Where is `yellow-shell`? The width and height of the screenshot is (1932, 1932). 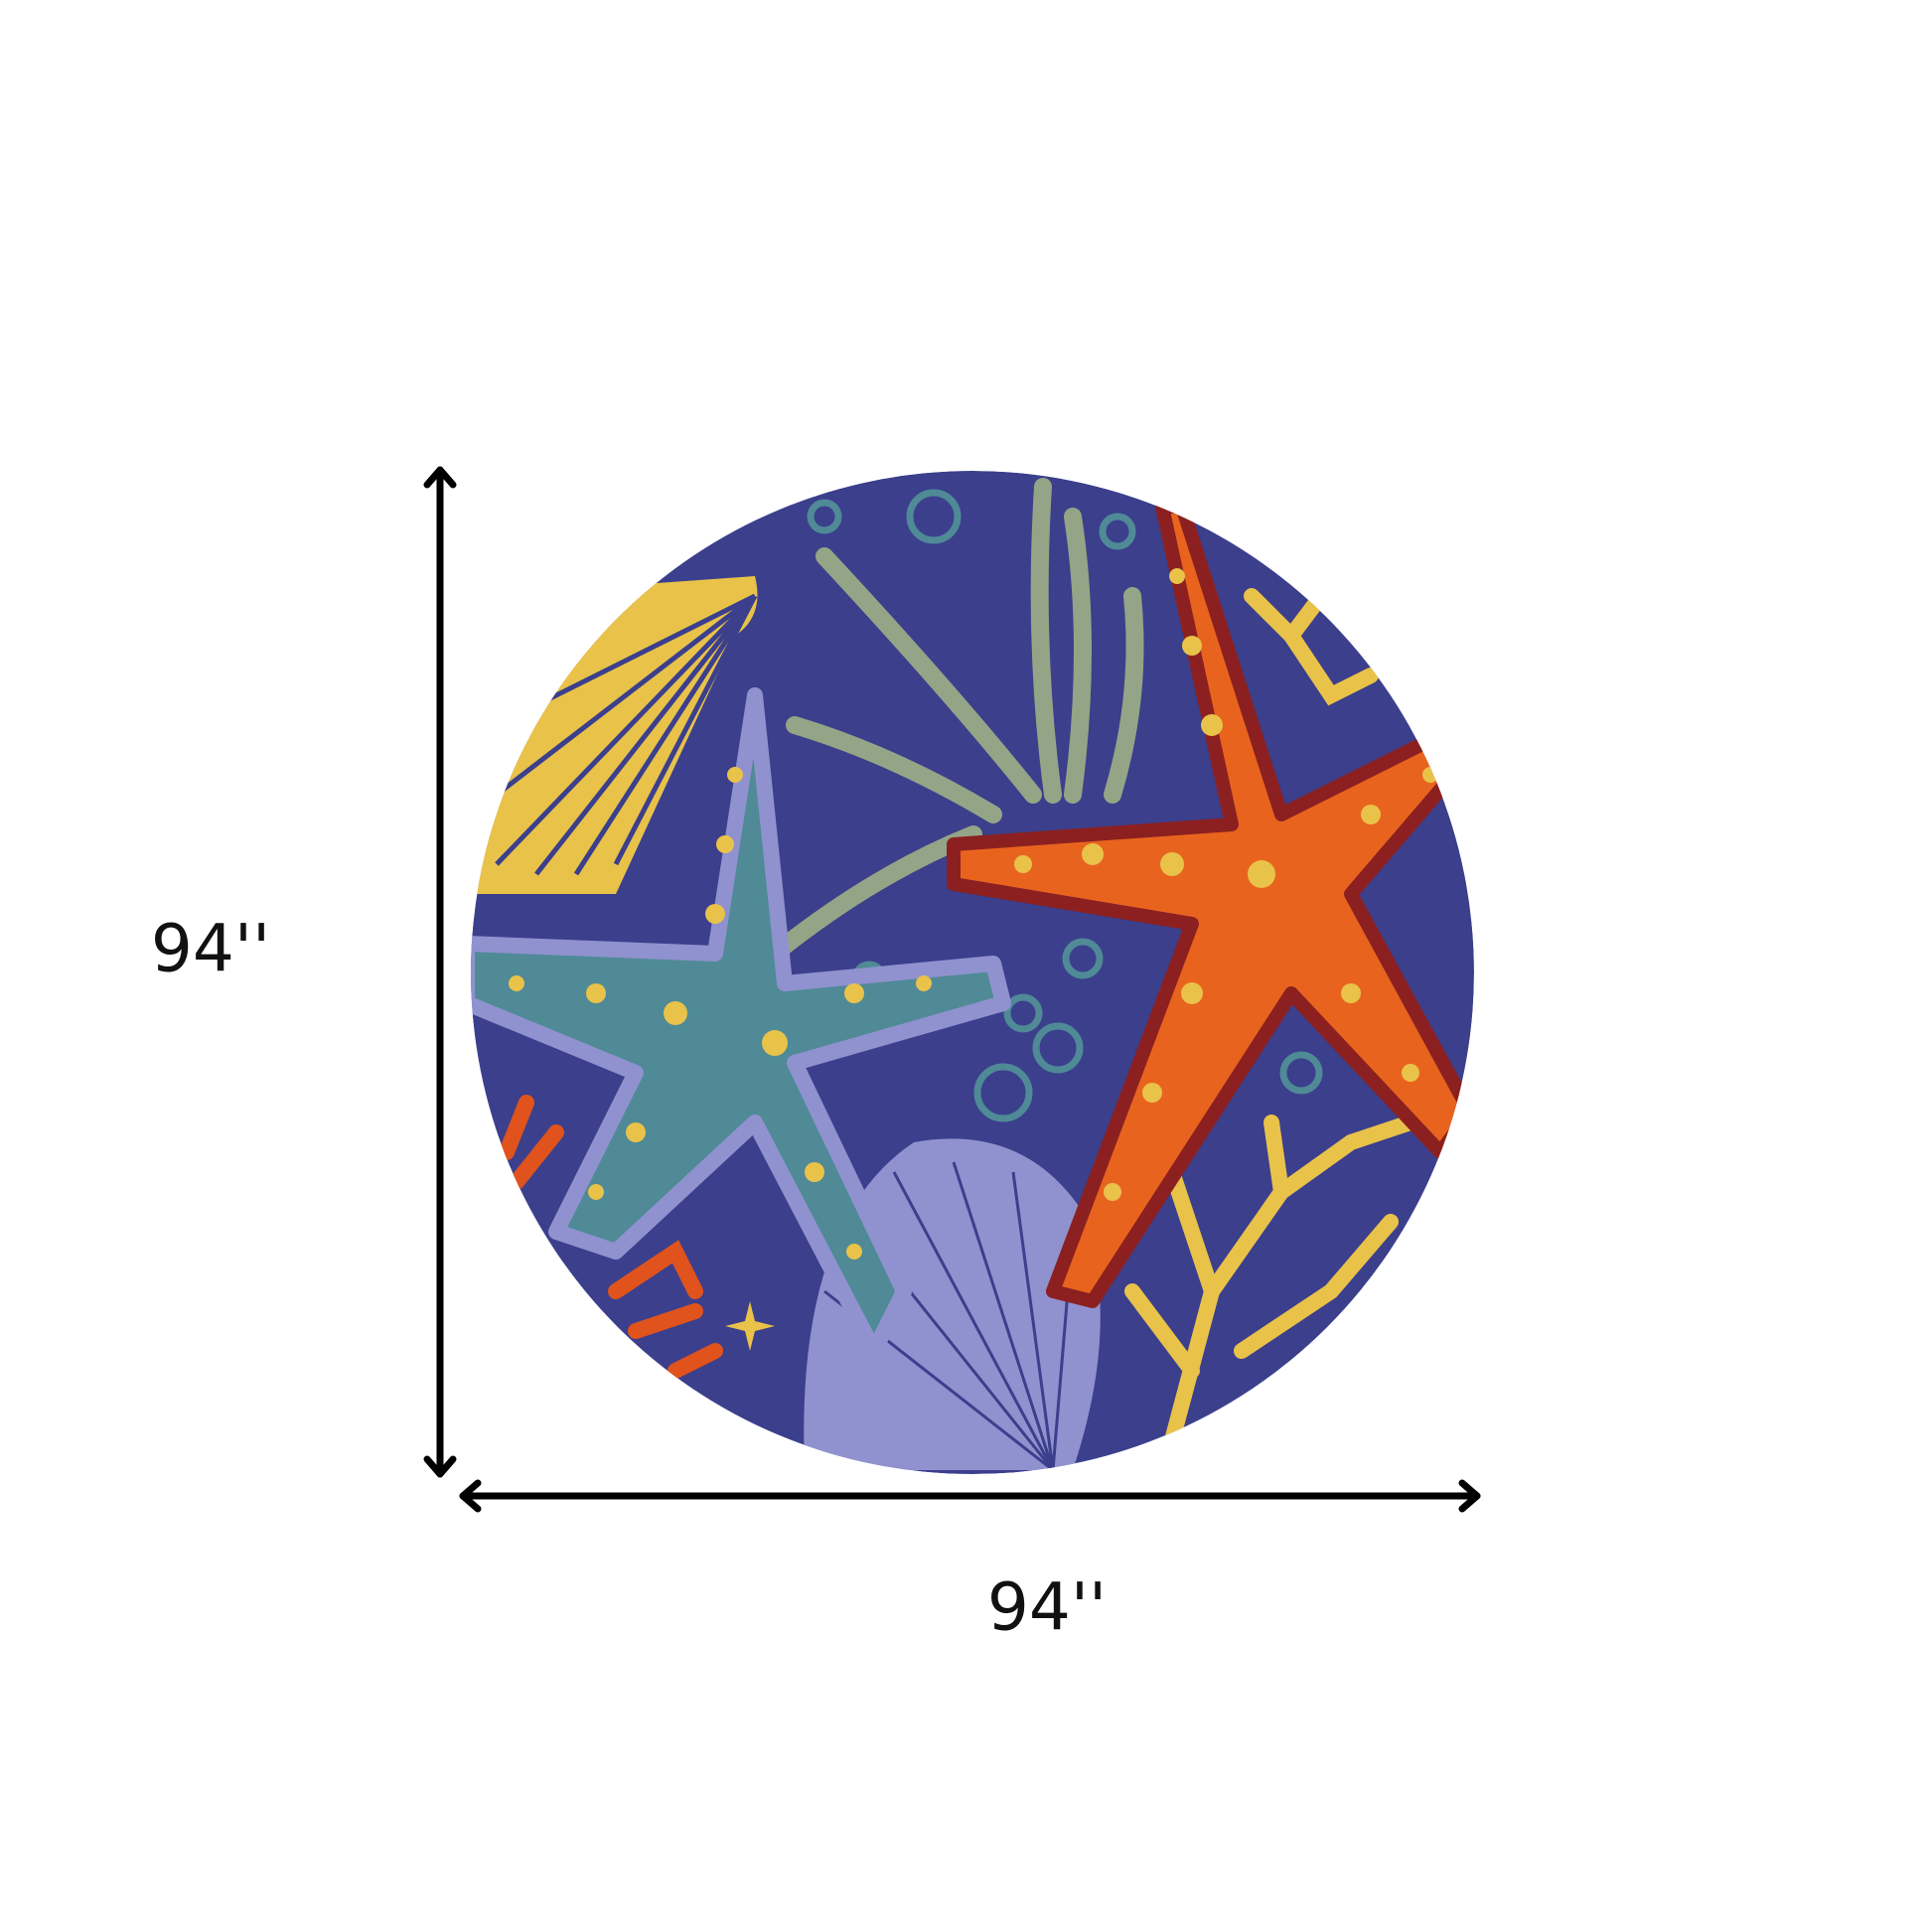
yellow-shell is located at coordinates (614, 735).